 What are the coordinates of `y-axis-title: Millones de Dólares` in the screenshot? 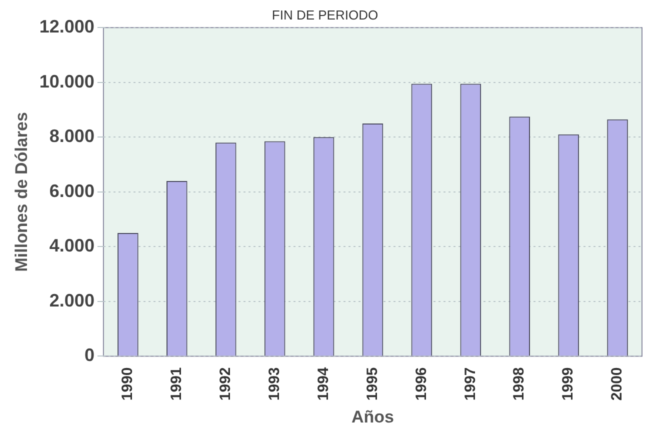 It's located at (21, 192).